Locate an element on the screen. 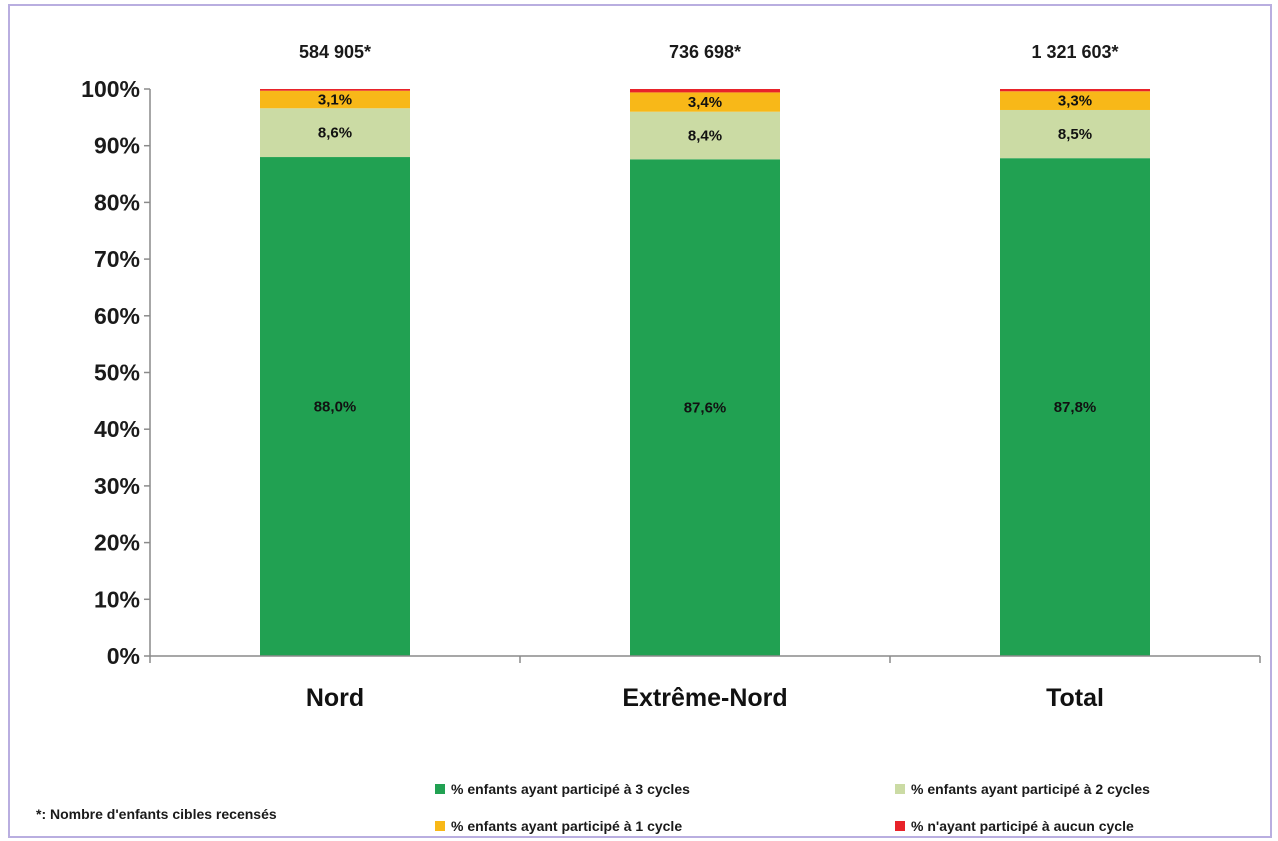 Image resolution: width=1278 pixels, height=841 pixels. y-tick-label: 10% is located at coordinates (117, 599).